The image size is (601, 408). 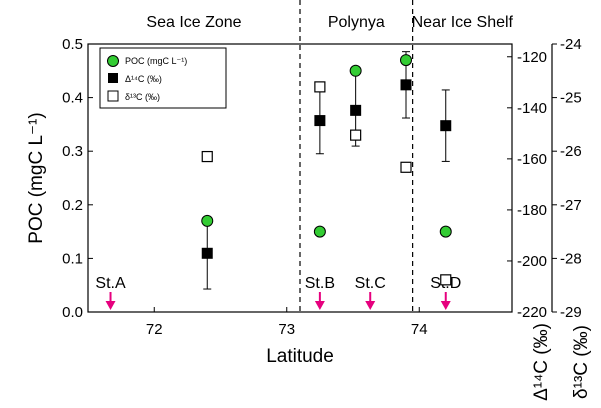 I want to click on left-tick-label-5: 0.5, so click(x=72, y=44).